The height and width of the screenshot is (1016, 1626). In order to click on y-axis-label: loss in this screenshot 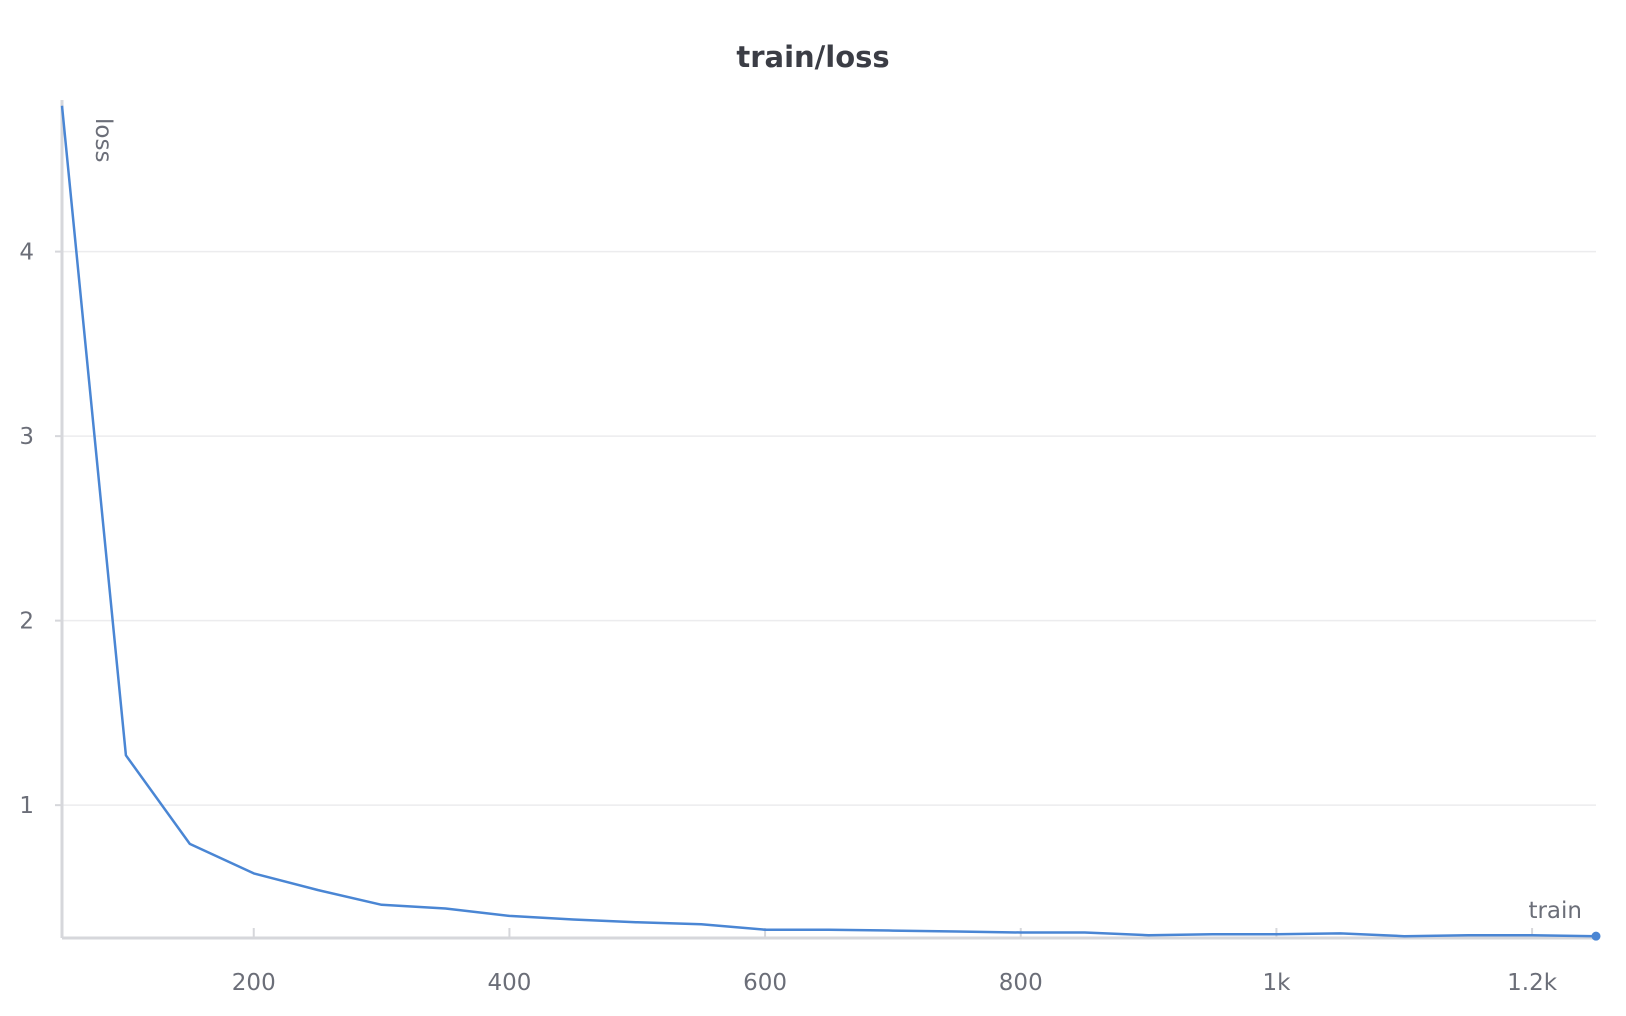, I will do `click(103, 140)`.